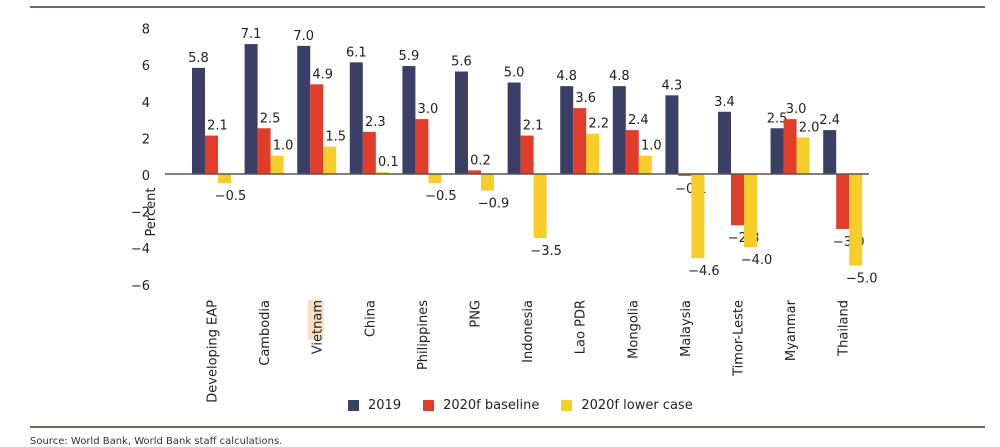 This screenshot has width=1000, height=447. Describe the element at coordinates (251, 34) in the screenshot. I see `data-label: 7.1` at that location.